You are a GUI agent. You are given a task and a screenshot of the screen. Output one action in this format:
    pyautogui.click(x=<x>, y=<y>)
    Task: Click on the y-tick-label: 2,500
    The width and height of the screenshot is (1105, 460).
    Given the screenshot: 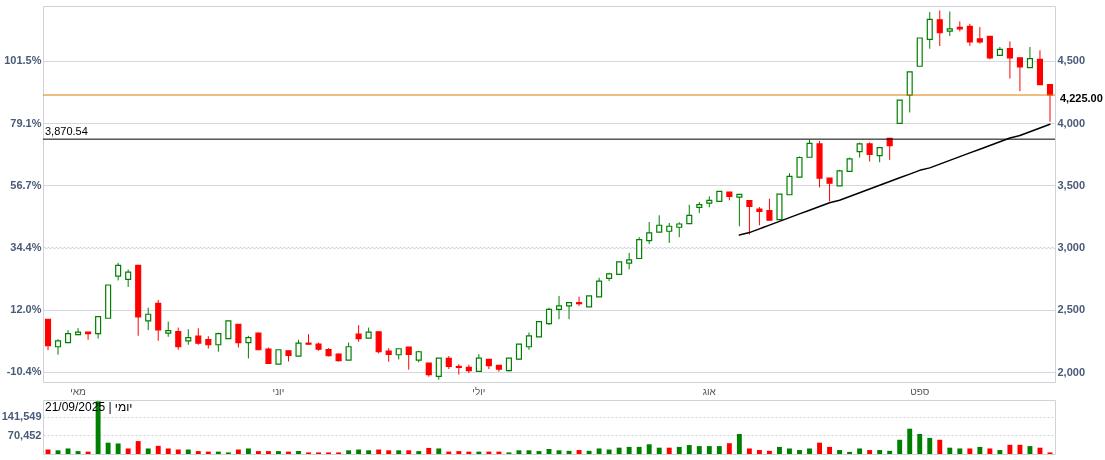 What is the action you would take?
    pyautogui.click(x=1071, y=309)
    